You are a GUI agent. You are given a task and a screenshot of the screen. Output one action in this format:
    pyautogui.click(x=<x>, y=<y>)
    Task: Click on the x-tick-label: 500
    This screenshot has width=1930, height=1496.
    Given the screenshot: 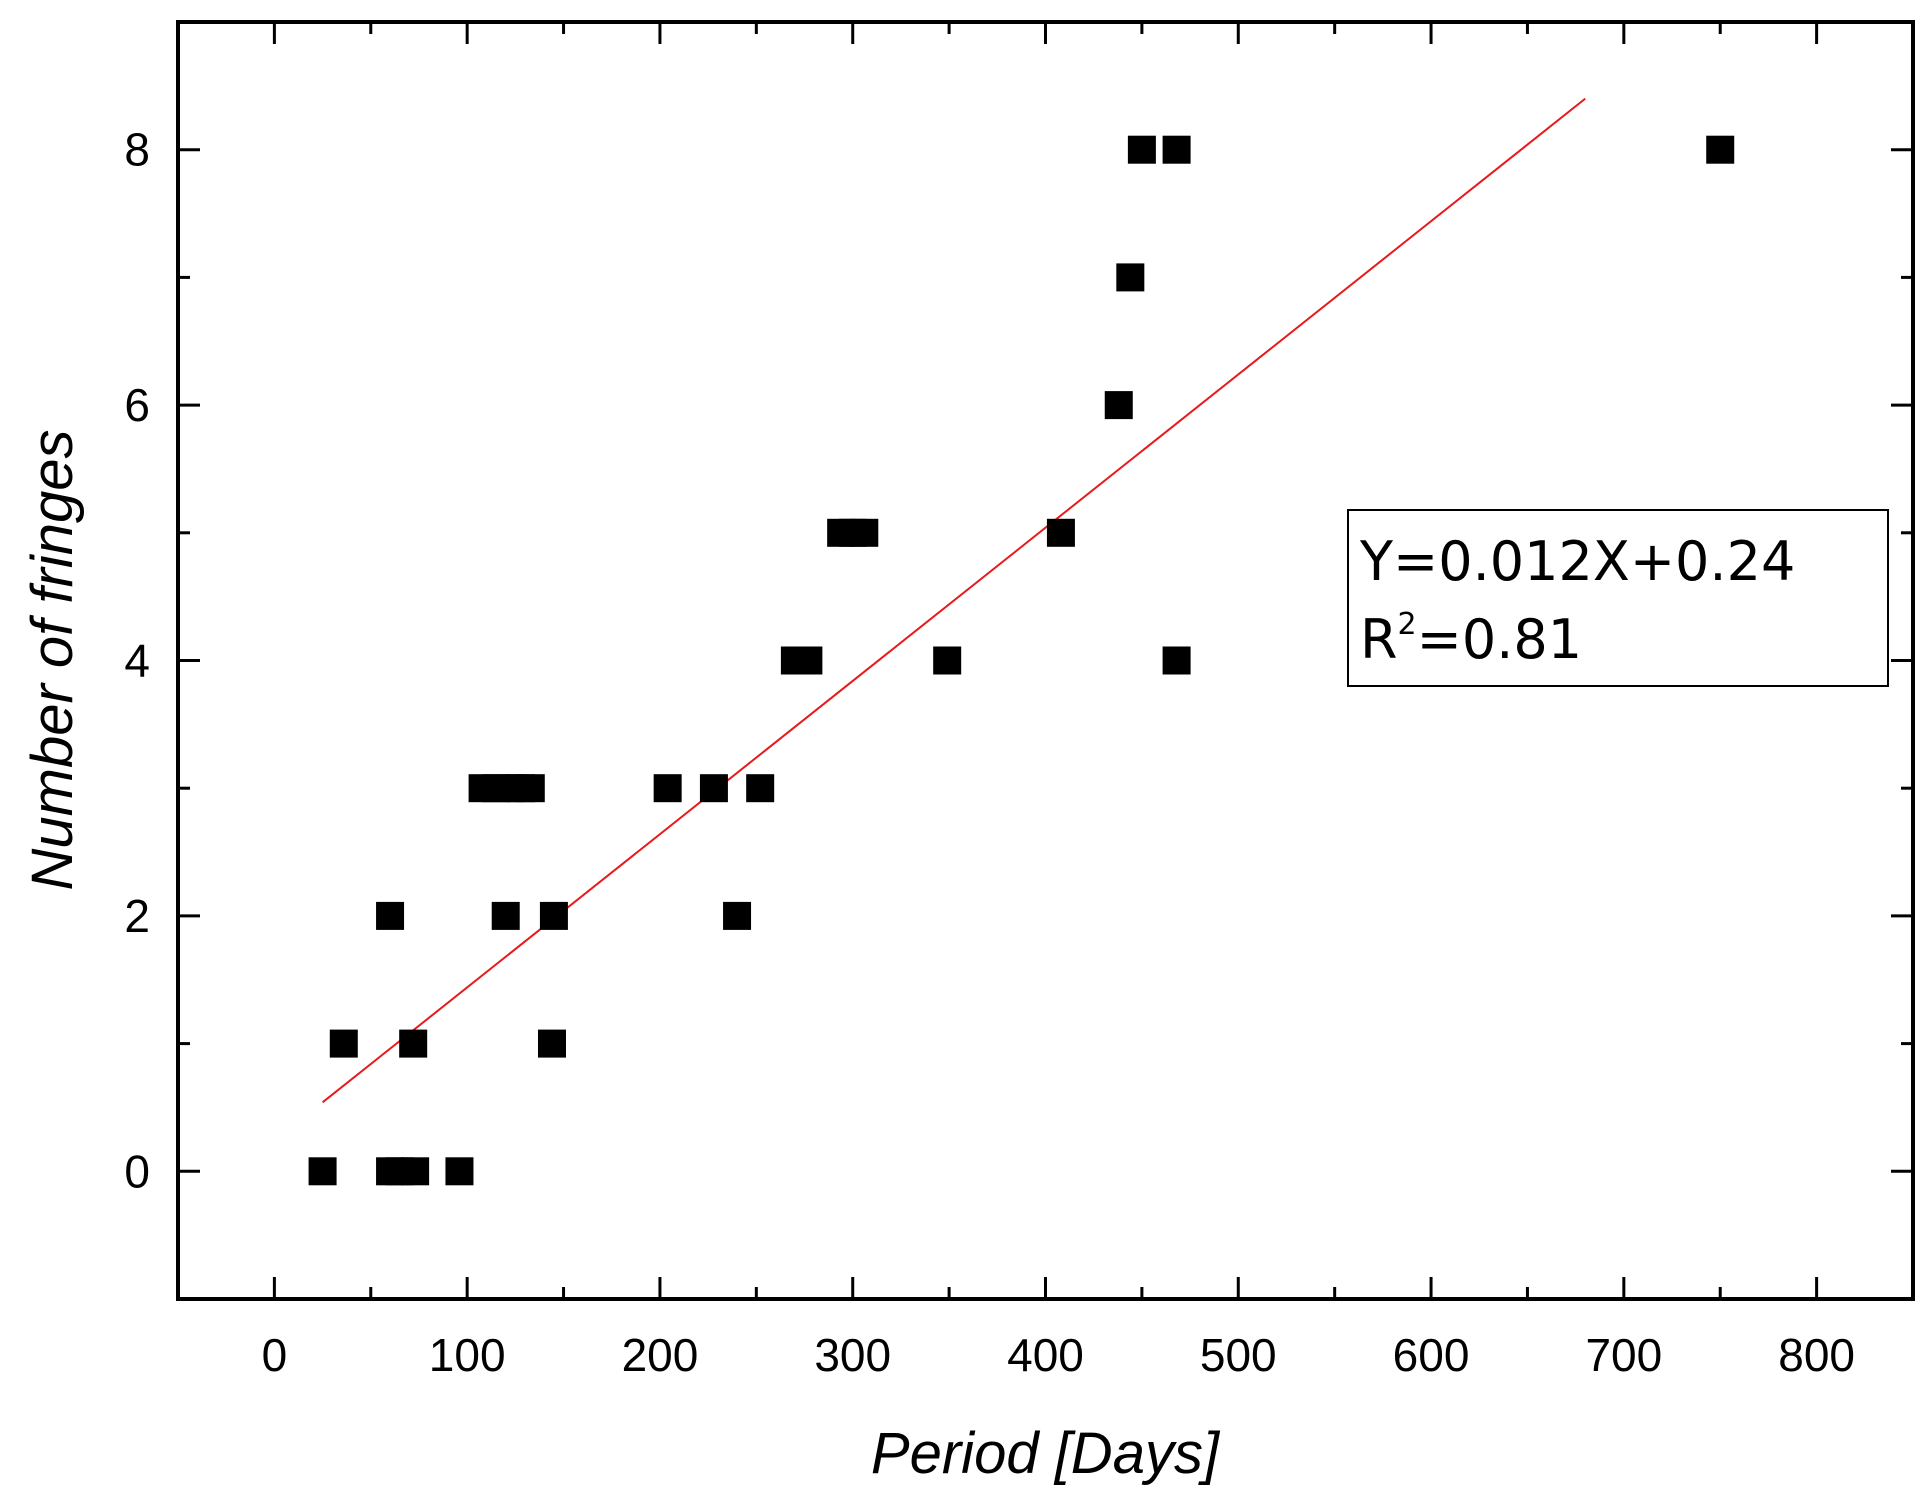 What is the action you would take?
    pyautogui.click(x=1238, y=1355)
    